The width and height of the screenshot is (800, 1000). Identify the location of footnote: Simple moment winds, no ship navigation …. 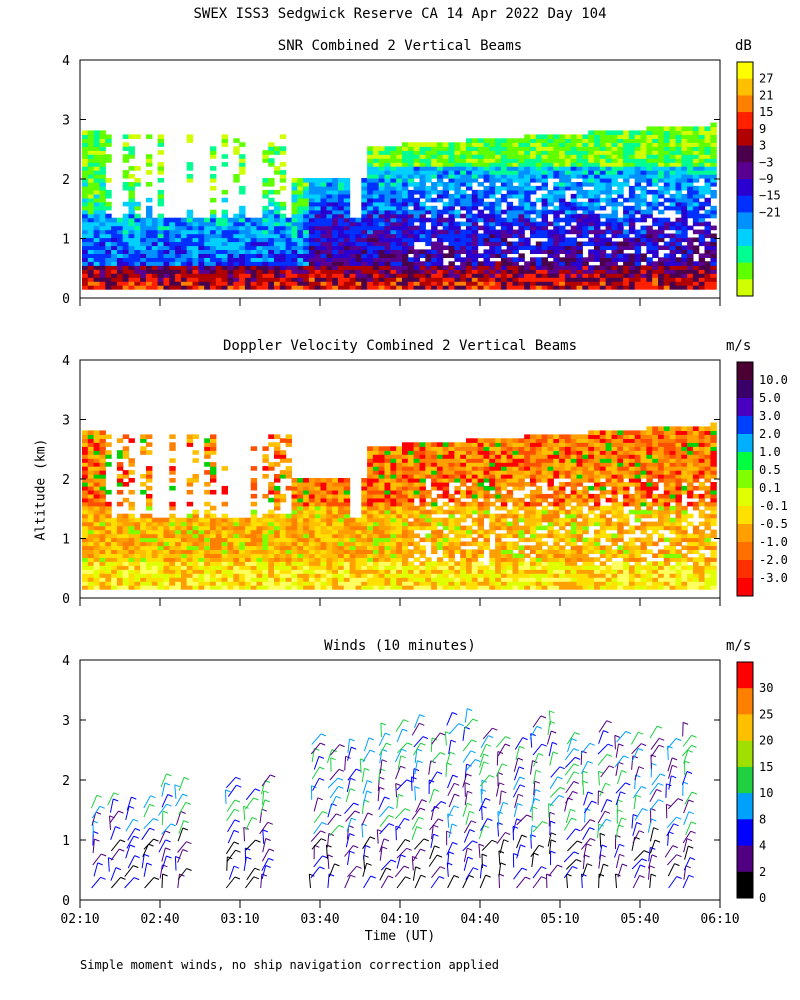
(290, 965).